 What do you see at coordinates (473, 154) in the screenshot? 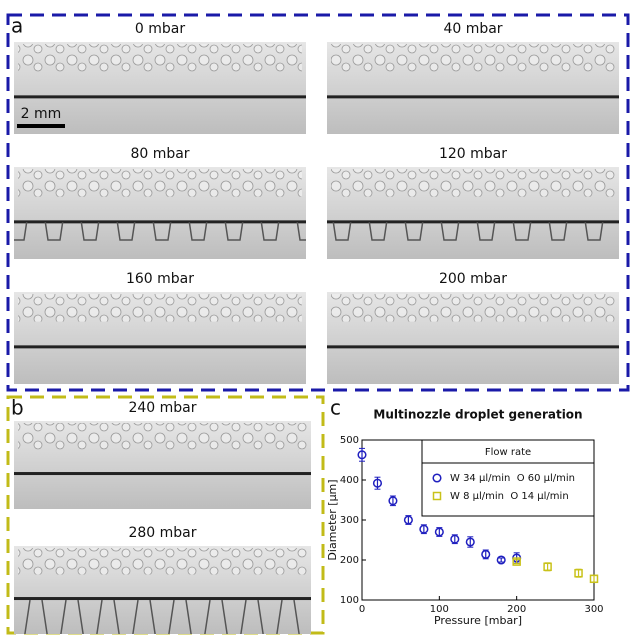
I see `image-label: 120 mbar` at bounding box center [473, 154].